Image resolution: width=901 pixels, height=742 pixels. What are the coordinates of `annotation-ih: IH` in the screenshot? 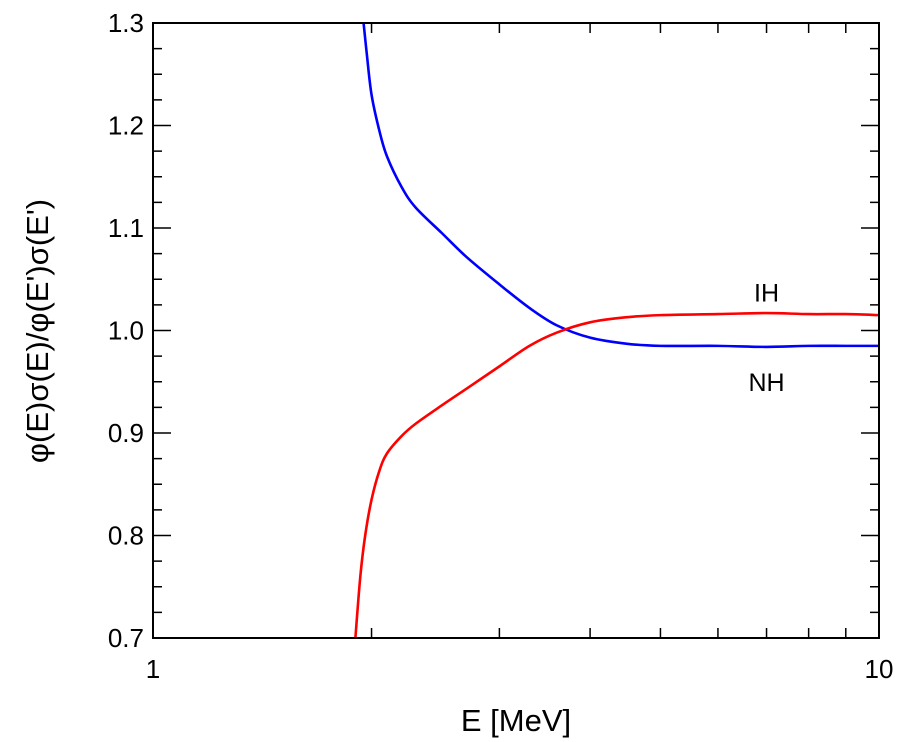 It's located at (766, 294).